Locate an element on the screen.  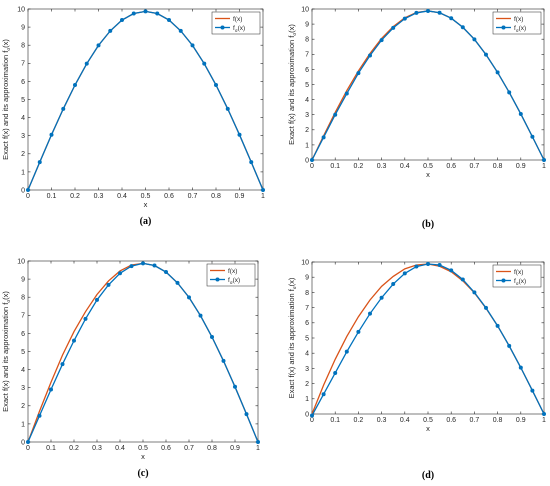
panel-caption: (b) is located at coordinates (428, 224).